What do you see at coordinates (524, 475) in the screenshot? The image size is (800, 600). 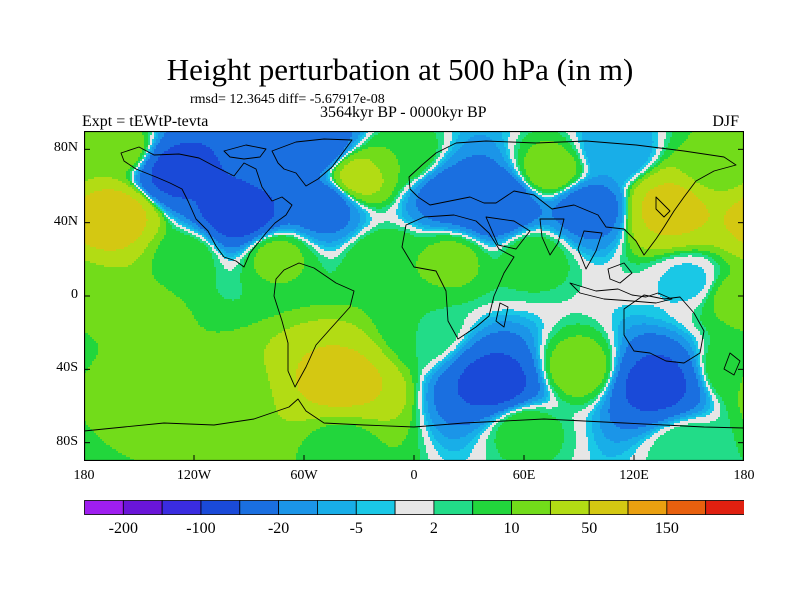 I see `lon-tick-label: 60E` at bounding box center [524, 475].